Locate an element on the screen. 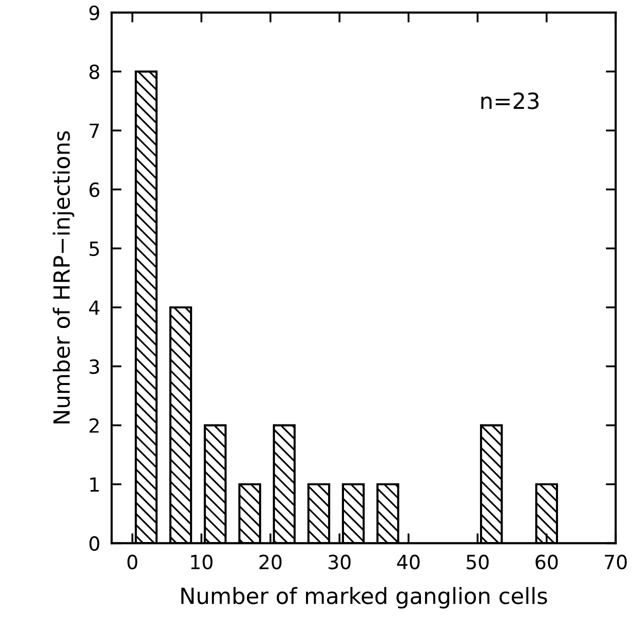  y-tick-label: 4 is located at coordinates (94, 307).